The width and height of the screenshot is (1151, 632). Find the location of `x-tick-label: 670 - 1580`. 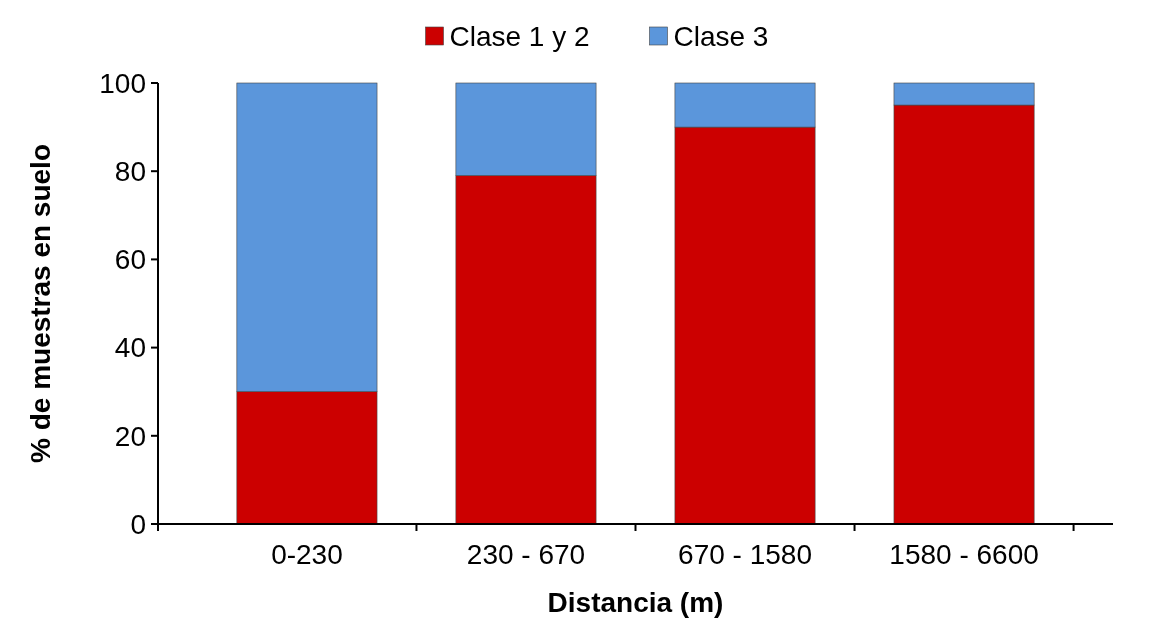

x-tick-label: 670 - 1580 is located at coordinates (745, 554).